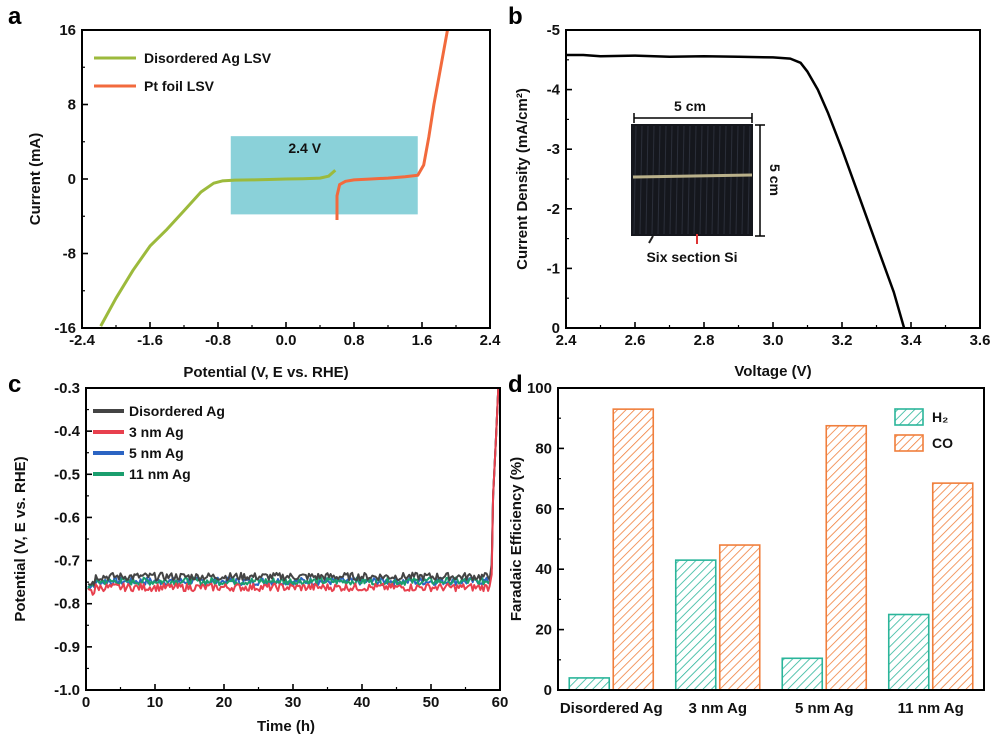 The width and height of the screenshot is (993, 736). Describe the element at coordinates (20, 538) in the screenshot. I see `c-y-axis-label: Potential (V, E vs. RHE)` at that location.